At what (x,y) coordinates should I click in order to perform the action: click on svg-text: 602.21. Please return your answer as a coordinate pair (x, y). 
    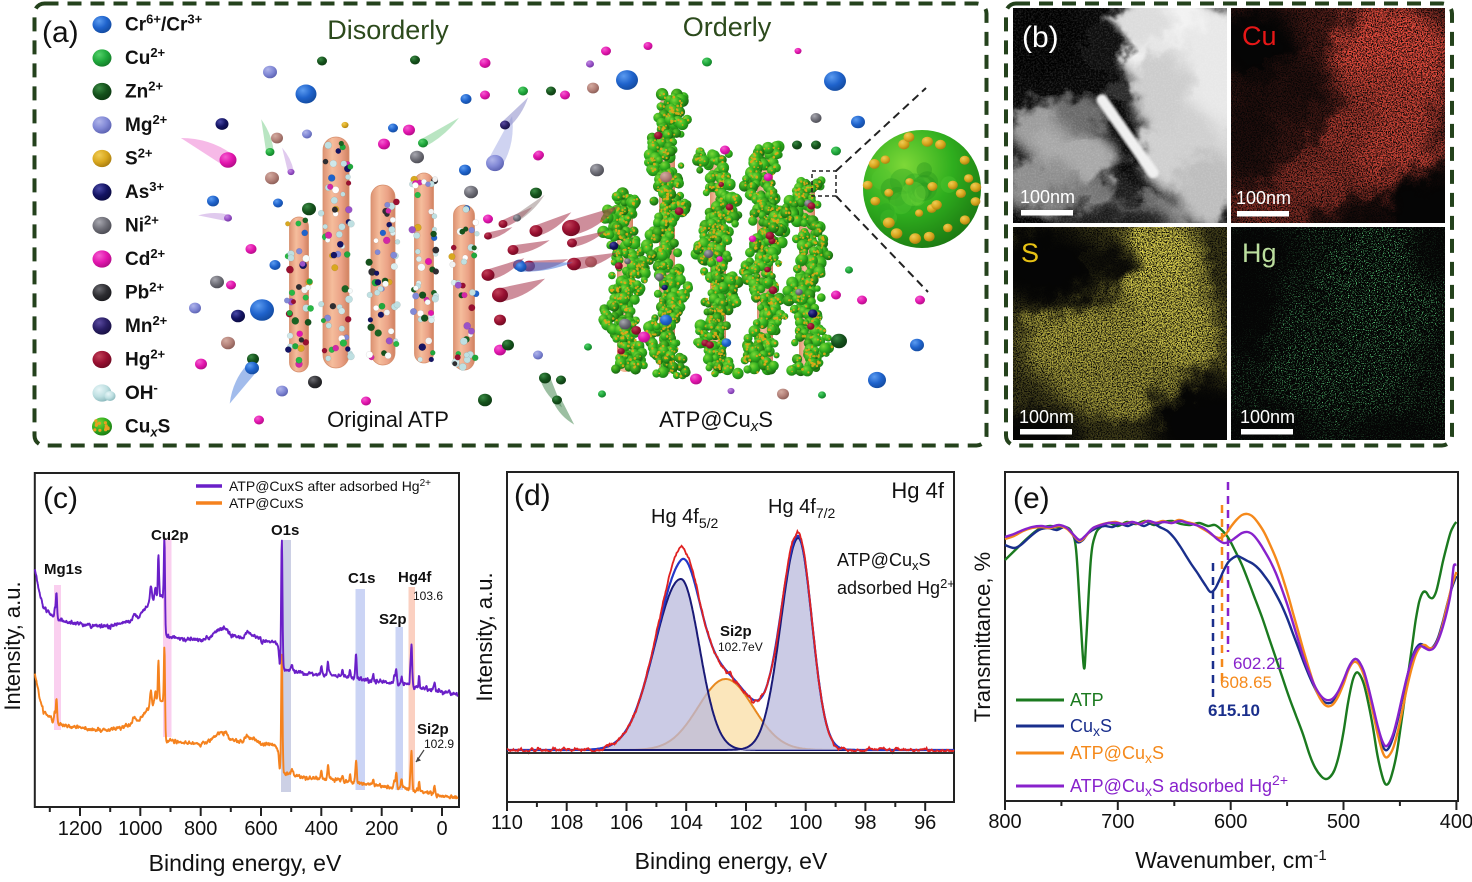
    Looking at the image, I should click on (1259, 663).